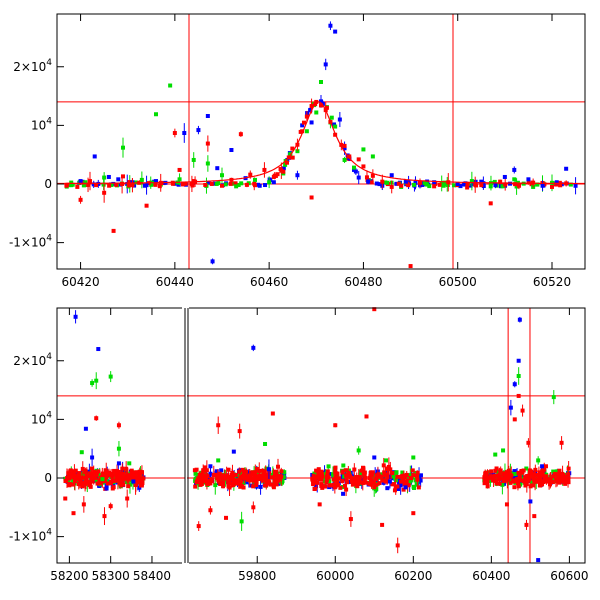 This screenshot has height=600, width=600. What do you see at coordinates (48, 184) in the screenshot?
I see `top-y-tick-label: 0` at bounding box center [48, 184].